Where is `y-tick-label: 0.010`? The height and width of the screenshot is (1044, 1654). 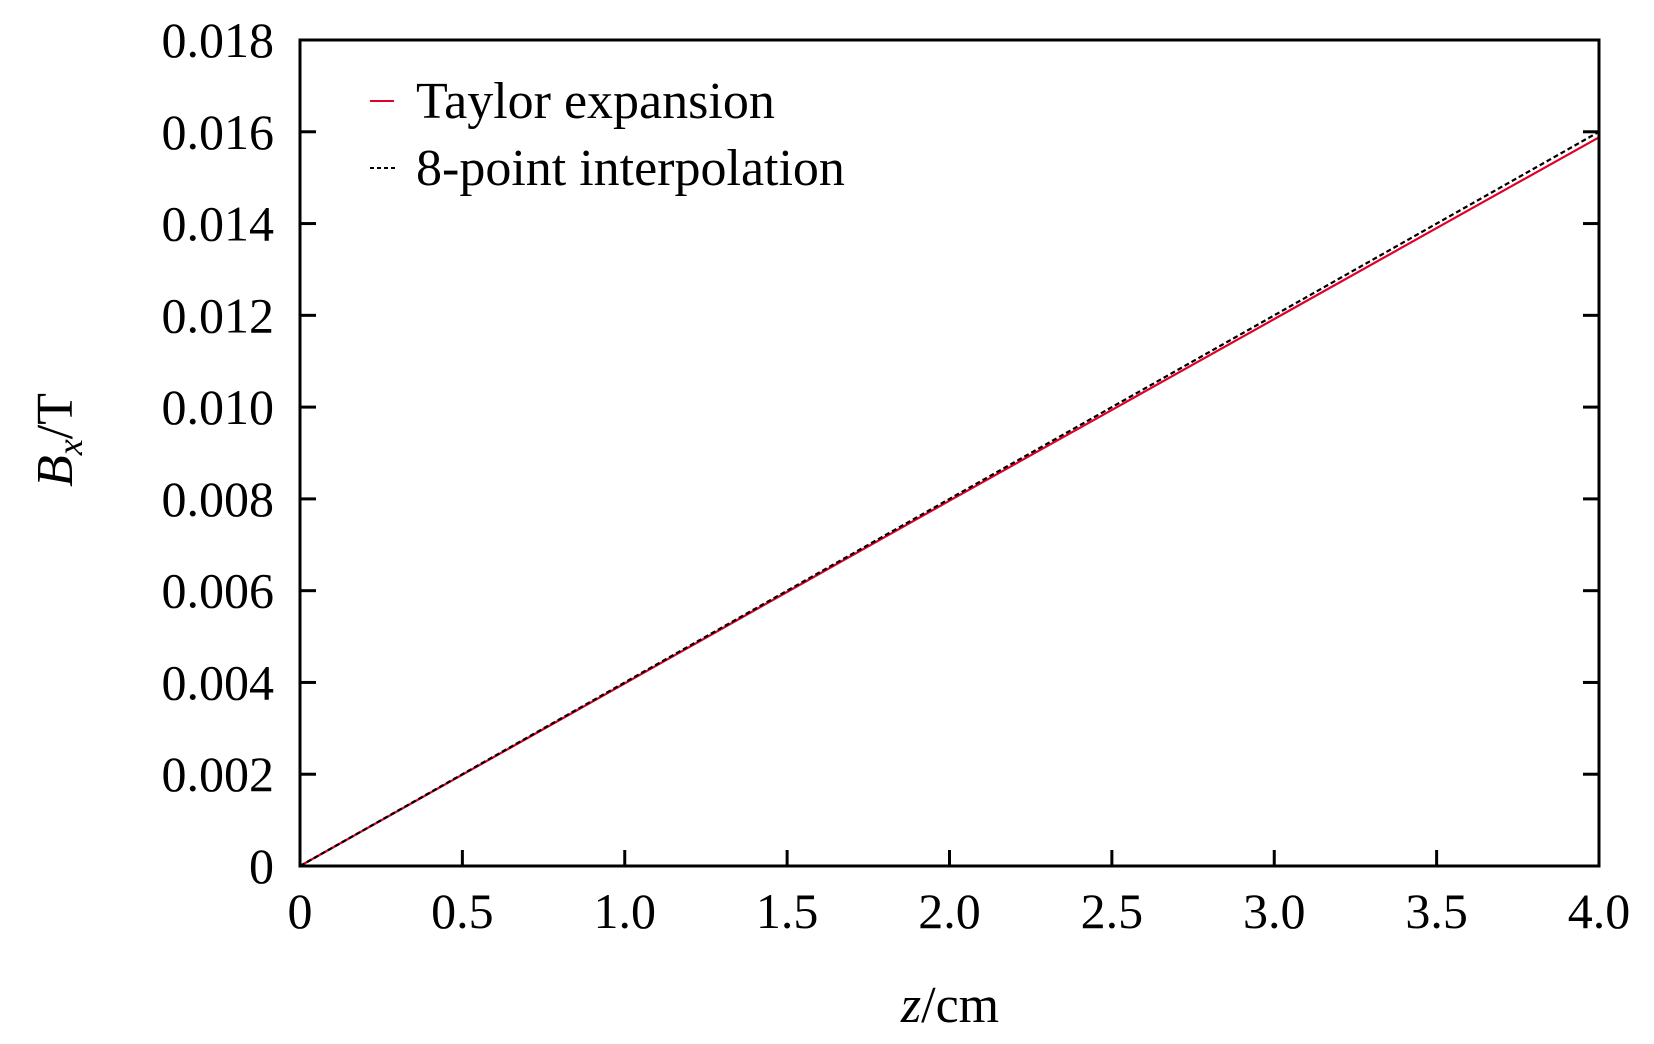 y-tick-label: 0.010 is located at coordinates (218, 407).